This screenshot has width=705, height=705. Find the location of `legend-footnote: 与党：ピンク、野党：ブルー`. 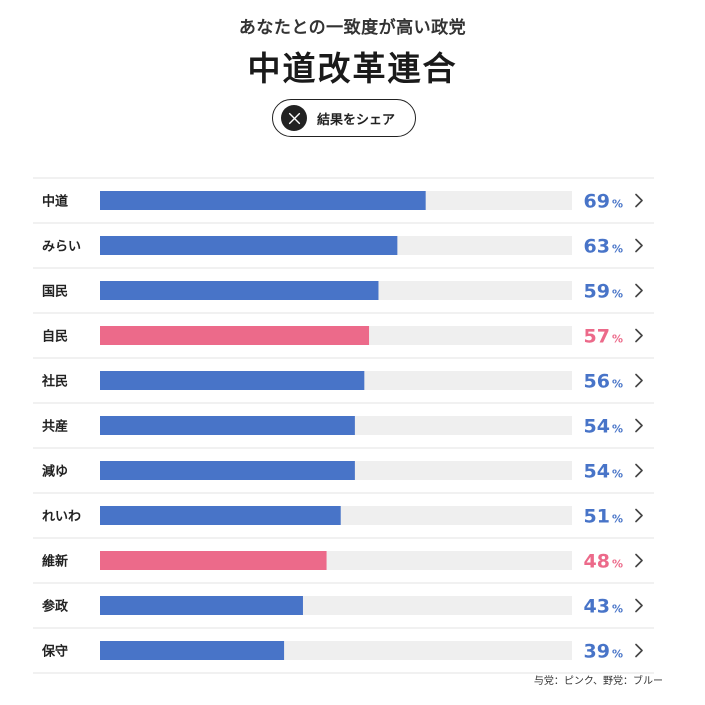

legend-footnote: 与党：ピンク、野党：ブルー is located at coordinates (598, 681).